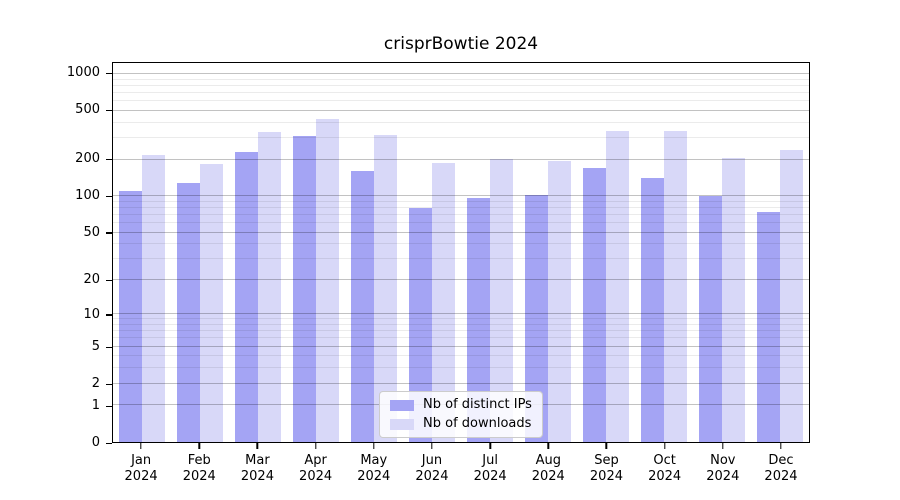 This screenshot has height=500, width=900. I want to click on x-tick-label: Jul 2024, so click(490, 468).